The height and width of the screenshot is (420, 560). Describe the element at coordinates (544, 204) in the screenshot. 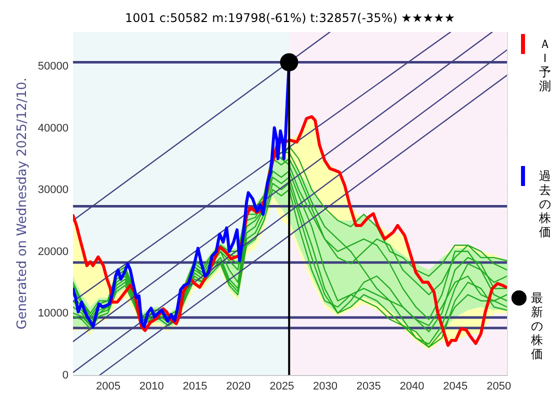

I see `legend-label: 過去の株価` at that location.